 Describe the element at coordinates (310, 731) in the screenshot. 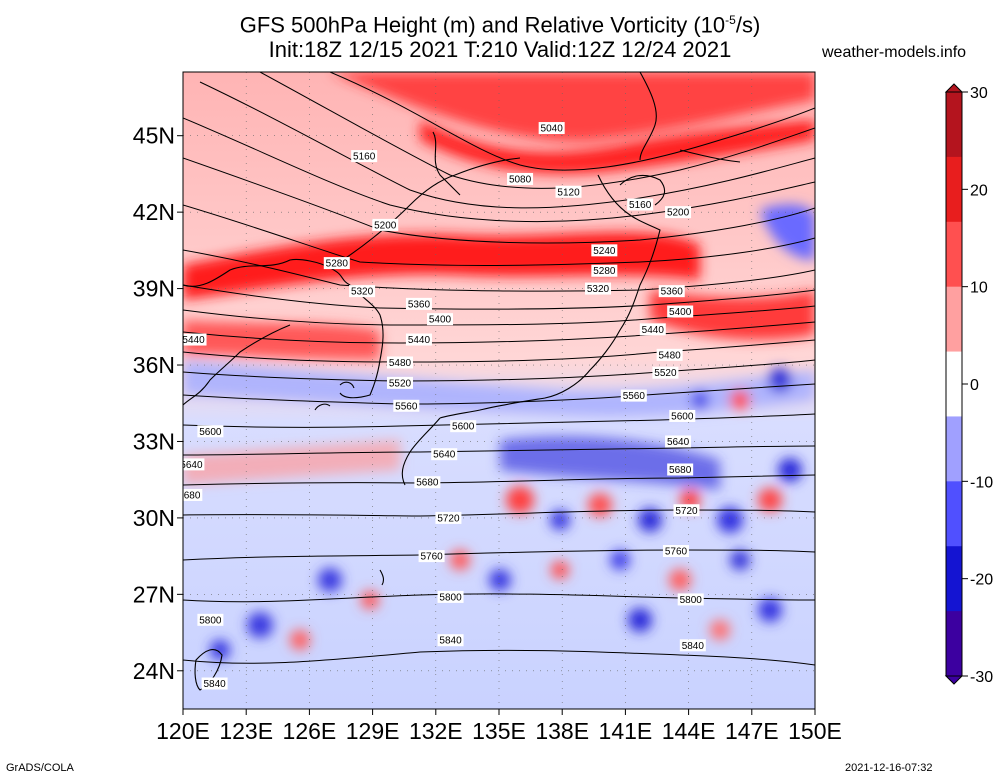

I see `x-tick-label: 126E` at that location.